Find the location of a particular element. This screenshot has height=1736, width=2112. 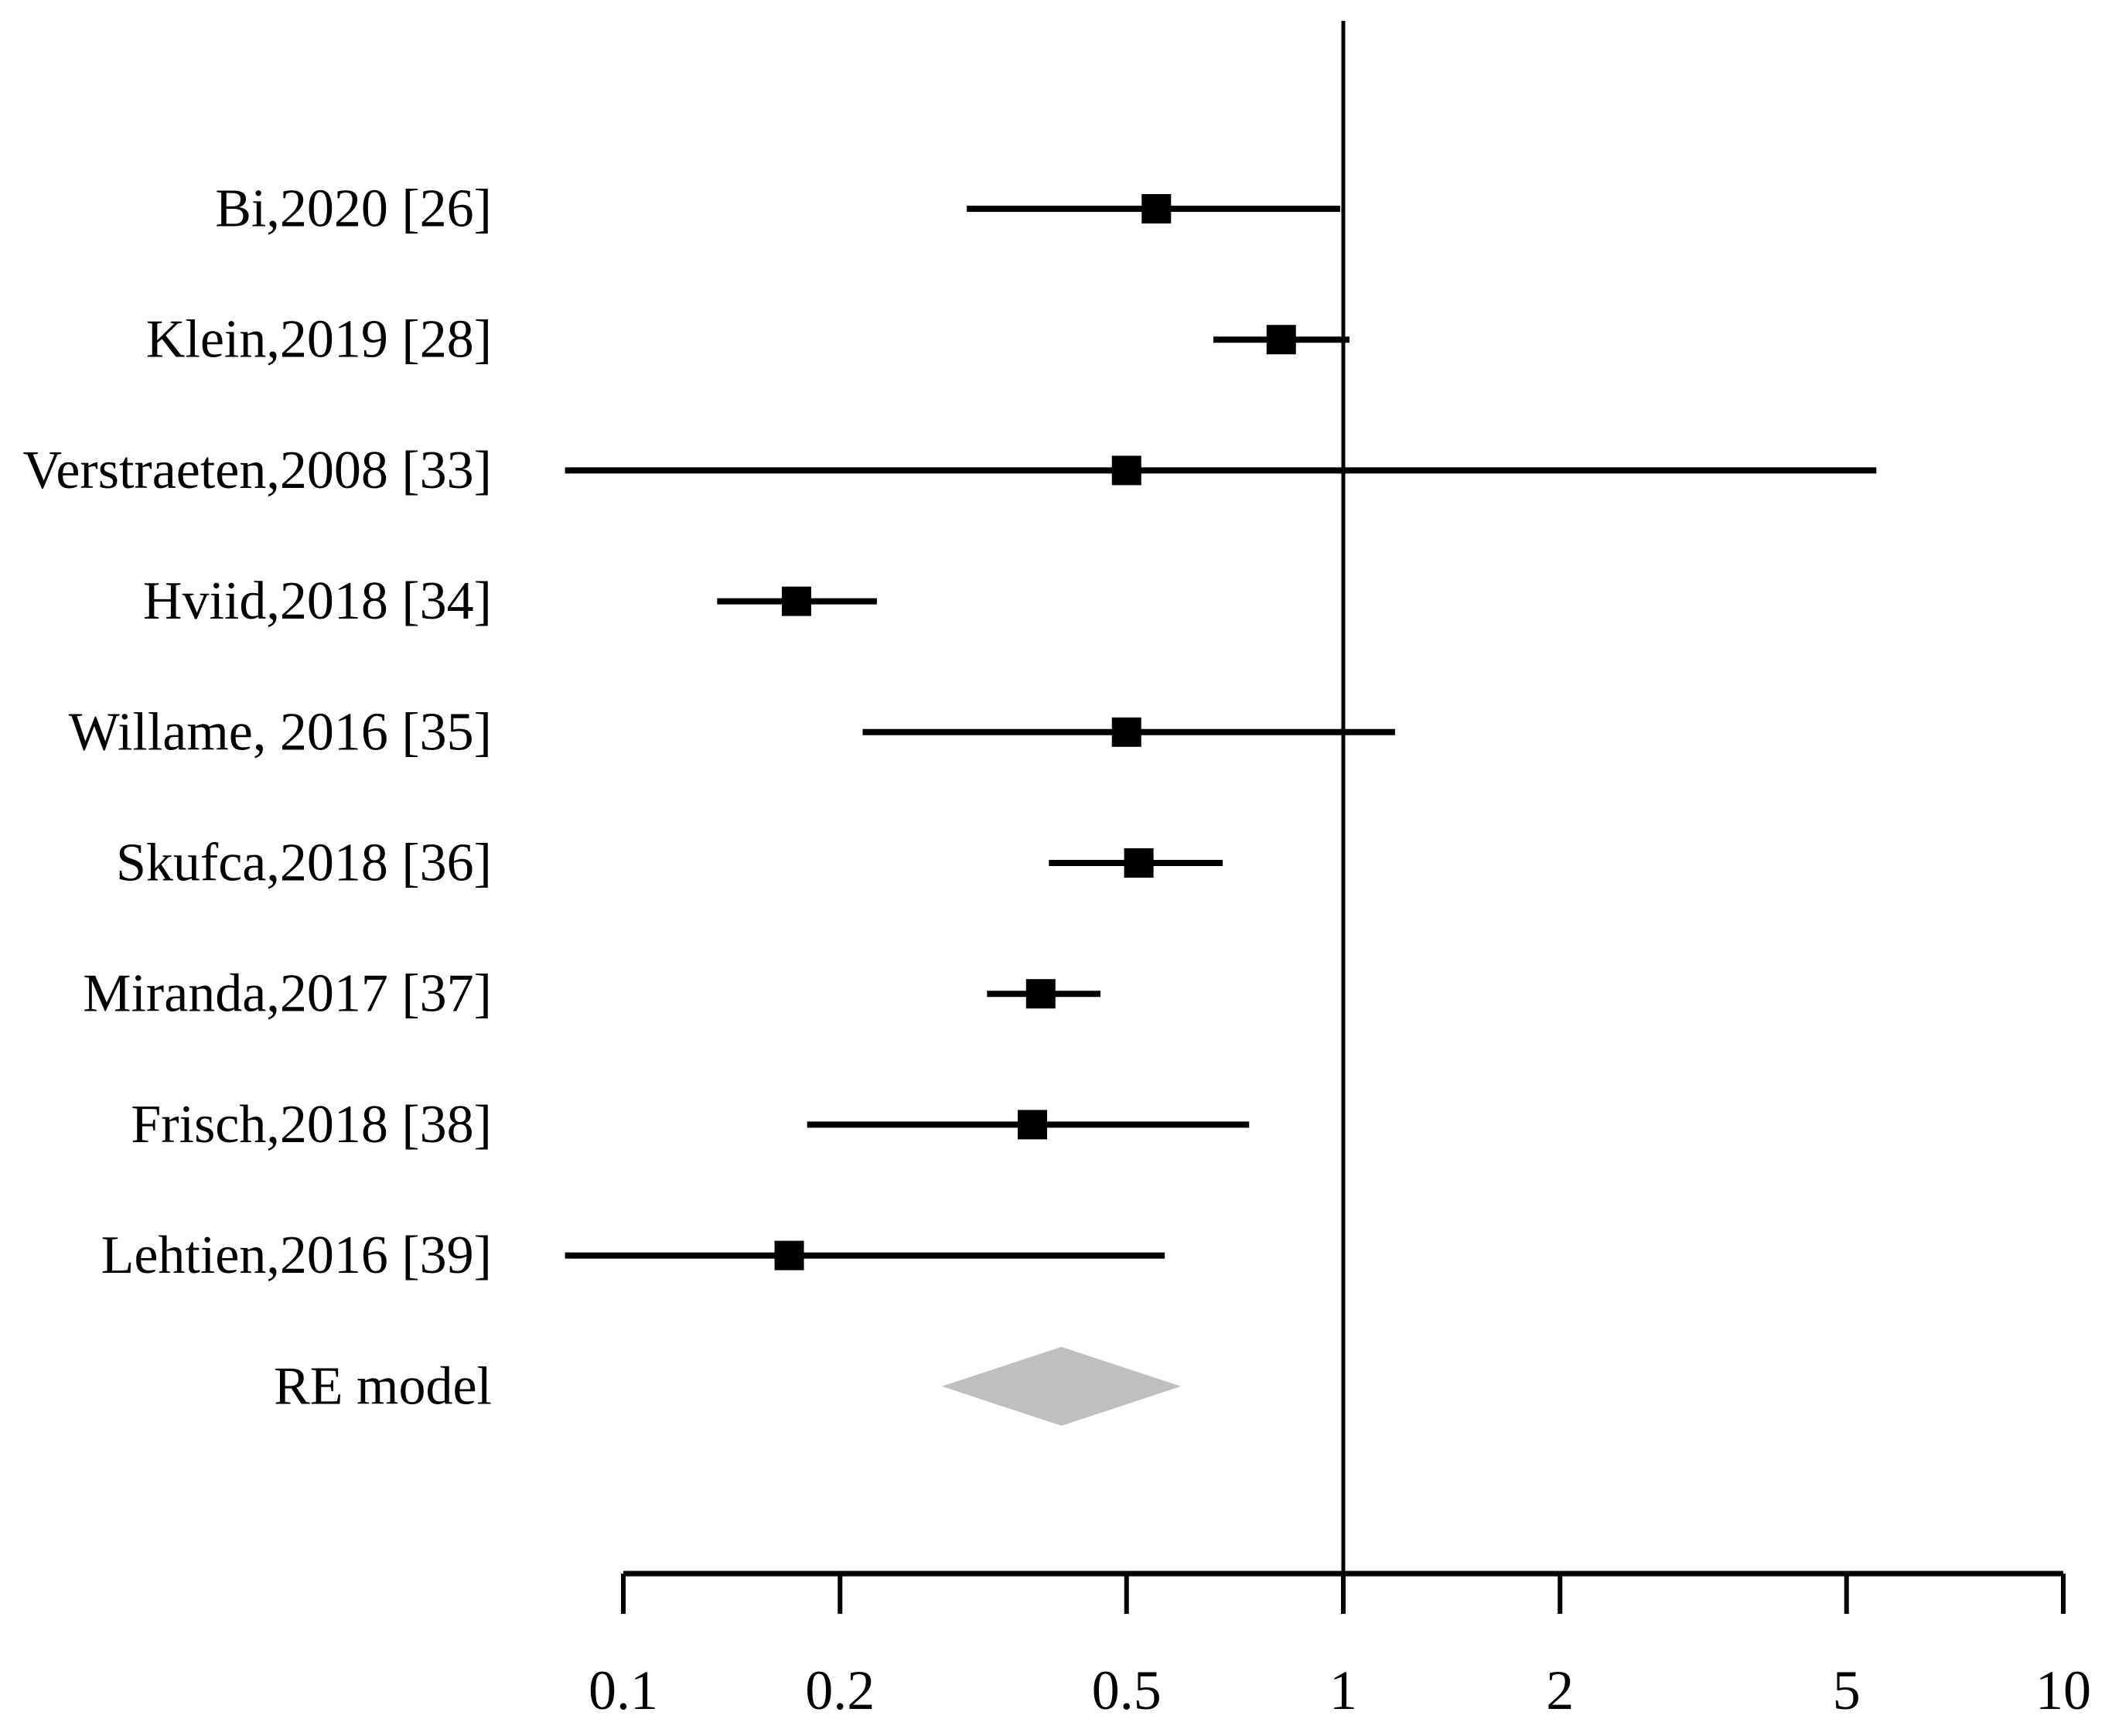

study-label: Klein,2019 [28] is located at coordinates (319, 340).